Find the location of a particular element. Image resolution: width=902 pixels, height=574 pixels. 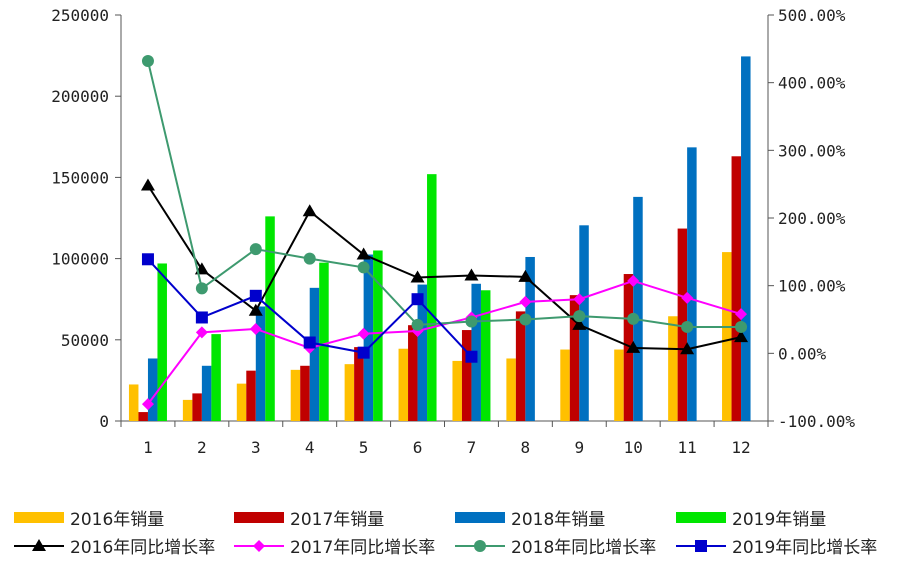

legend-item-sales-2018: 2018年销量 is located at coordinates (530, 517).